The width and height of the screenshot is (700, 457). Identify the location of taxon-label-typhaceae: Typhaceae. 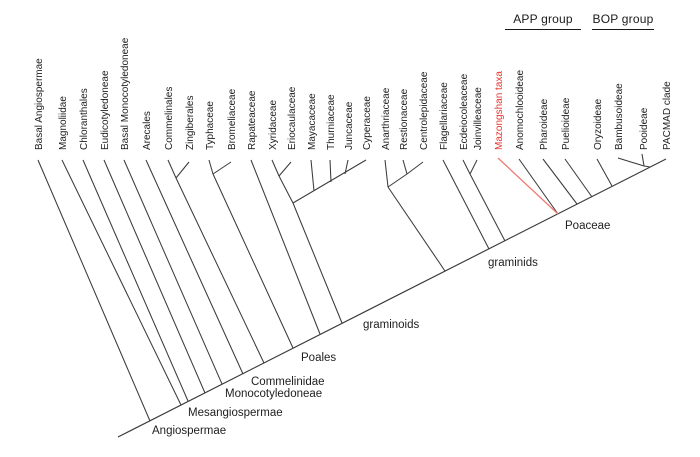
(210, 125).